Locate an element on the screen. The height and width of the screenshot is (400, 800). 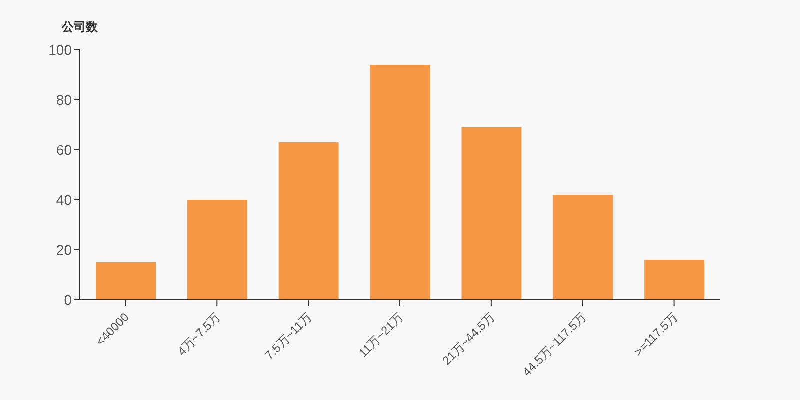
y-tick-label: 0 is located at coordinates (68, 300).